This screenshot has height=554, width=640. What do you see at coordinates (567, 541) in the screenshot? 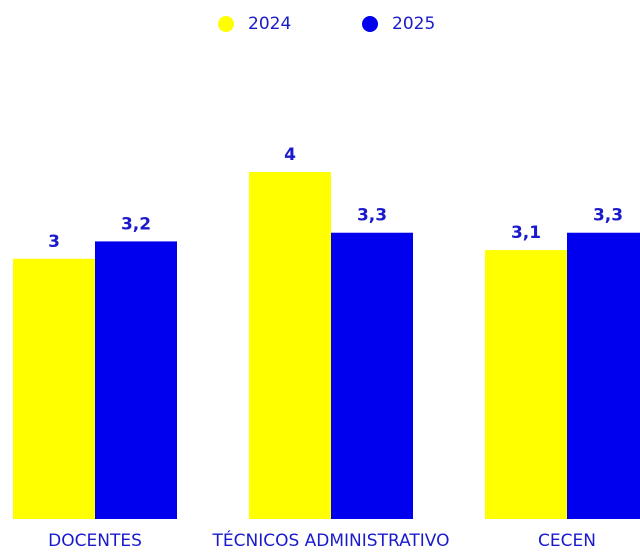
I see `x-tick-label: CECEN` at bounding box center [567, 541].